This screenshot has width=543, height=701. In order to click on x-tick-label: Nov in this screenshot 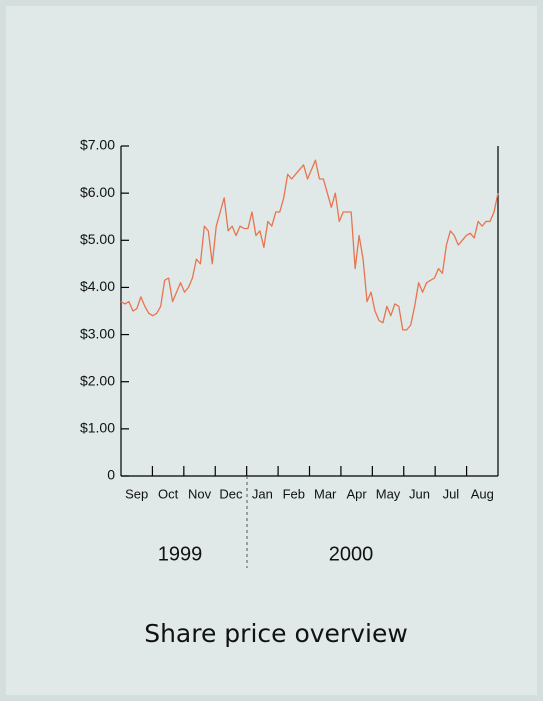, I will do `click(200, 493)`.